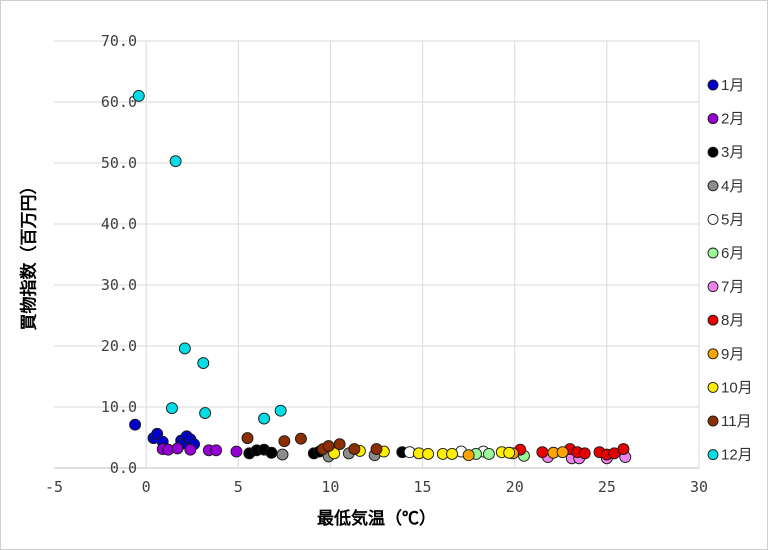 This screenshot has height=550, width=768. I want to click on series-11月, so click(312, 444).